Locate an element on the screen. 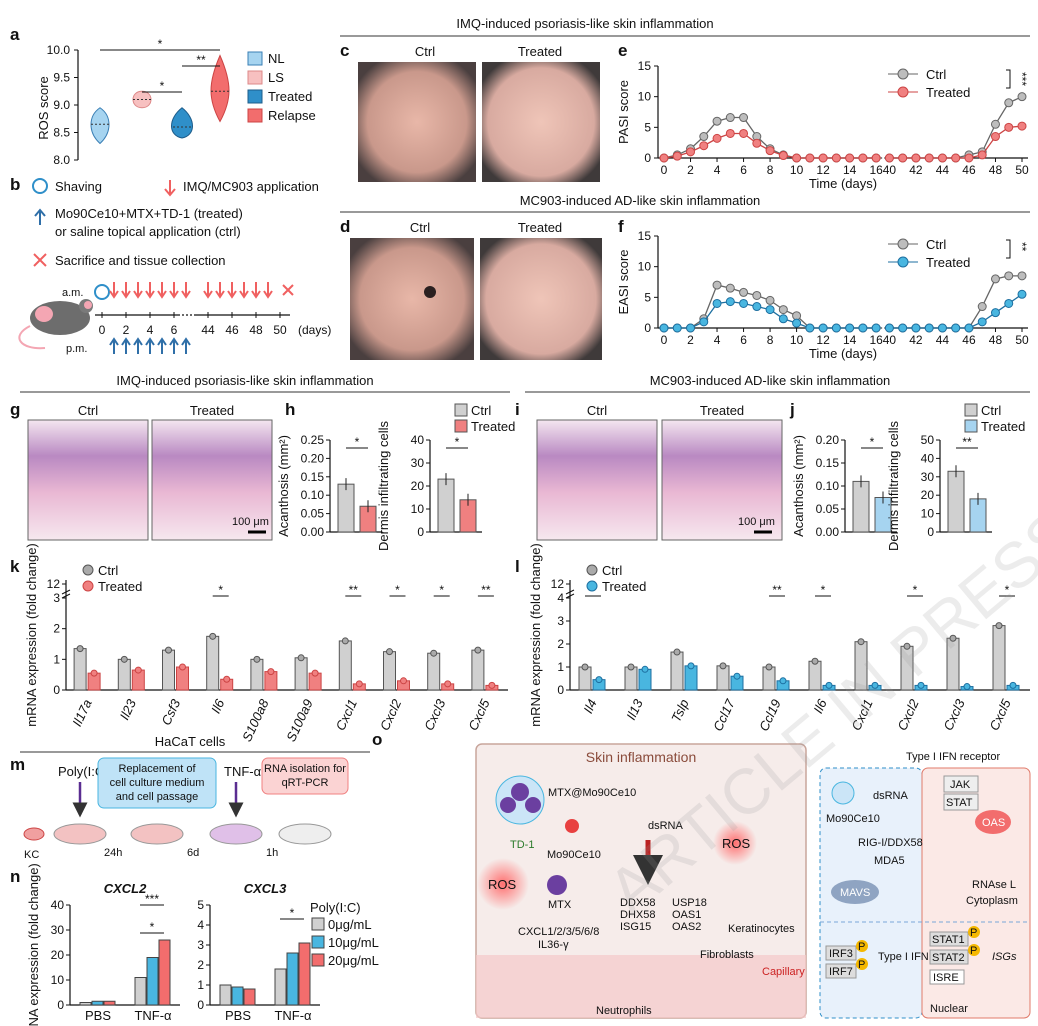  o-ifn: Type I IFN is located at coordinates (903, 957).